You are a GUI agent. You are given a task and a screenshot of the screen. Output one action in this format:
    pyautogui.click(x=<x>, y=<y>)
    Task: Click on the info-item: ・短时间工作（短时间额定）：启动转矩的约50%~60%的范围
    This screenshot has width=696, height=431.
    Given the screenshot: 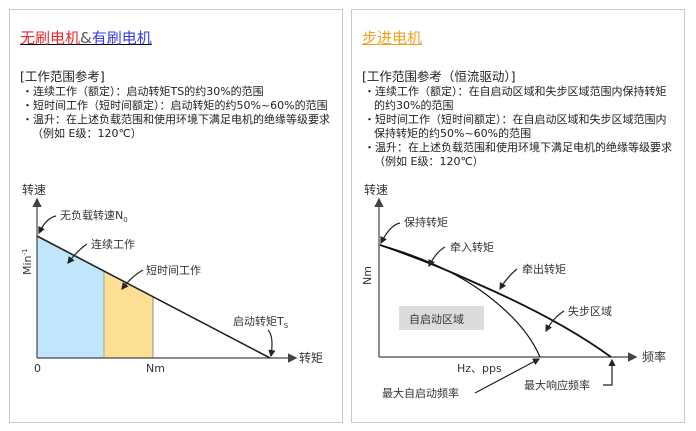 What is the action you would take?
    pyautogui.click(x=175, y=105)
    